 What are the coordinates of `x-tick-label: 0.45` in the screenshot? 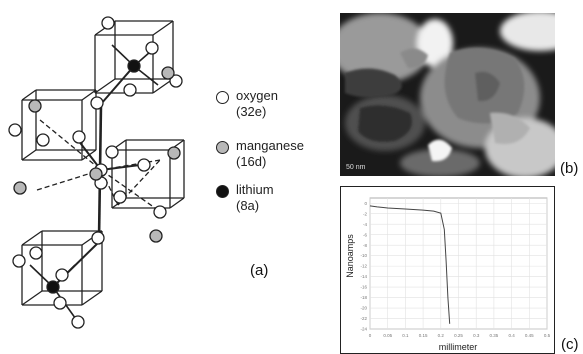 It's located at (529, 335).